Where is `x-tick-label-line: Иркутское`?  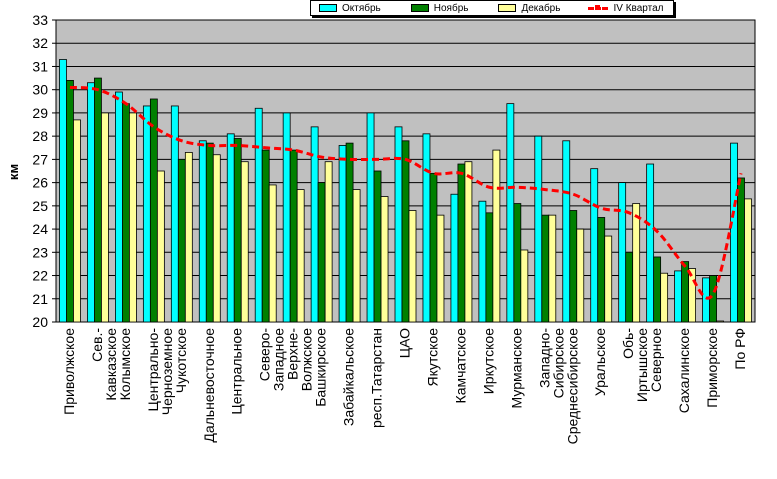
x-tick-label-line: Иркутское is located at coordinates (488, 361).